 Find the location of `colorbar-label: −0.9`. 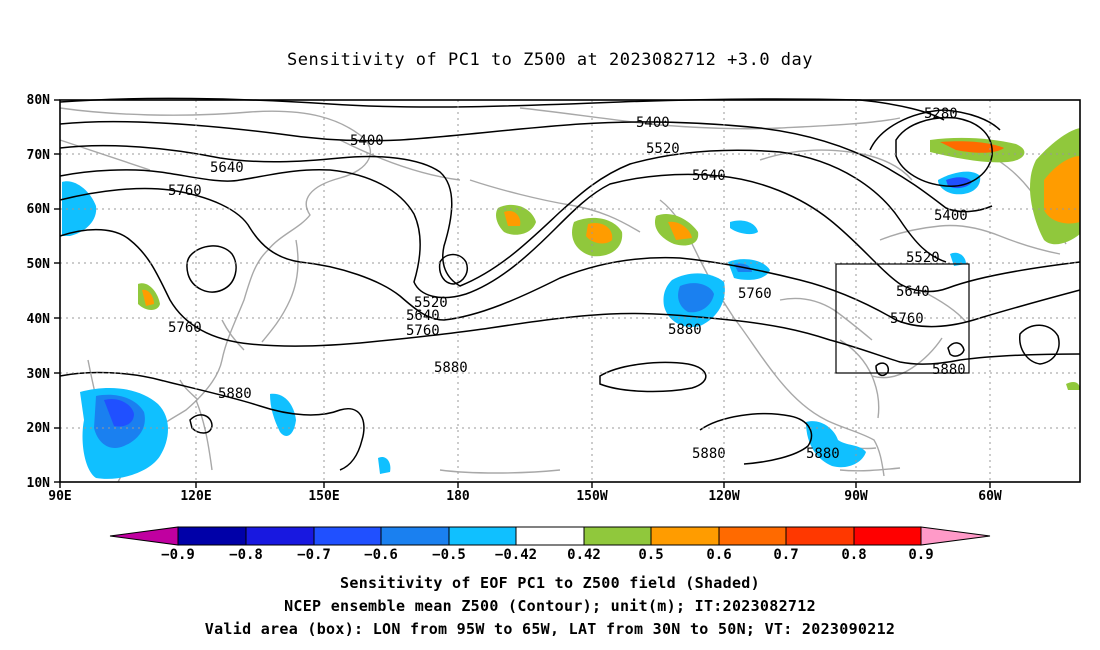

colorbar-label: −0.9 is located at coordinates (178, 555).